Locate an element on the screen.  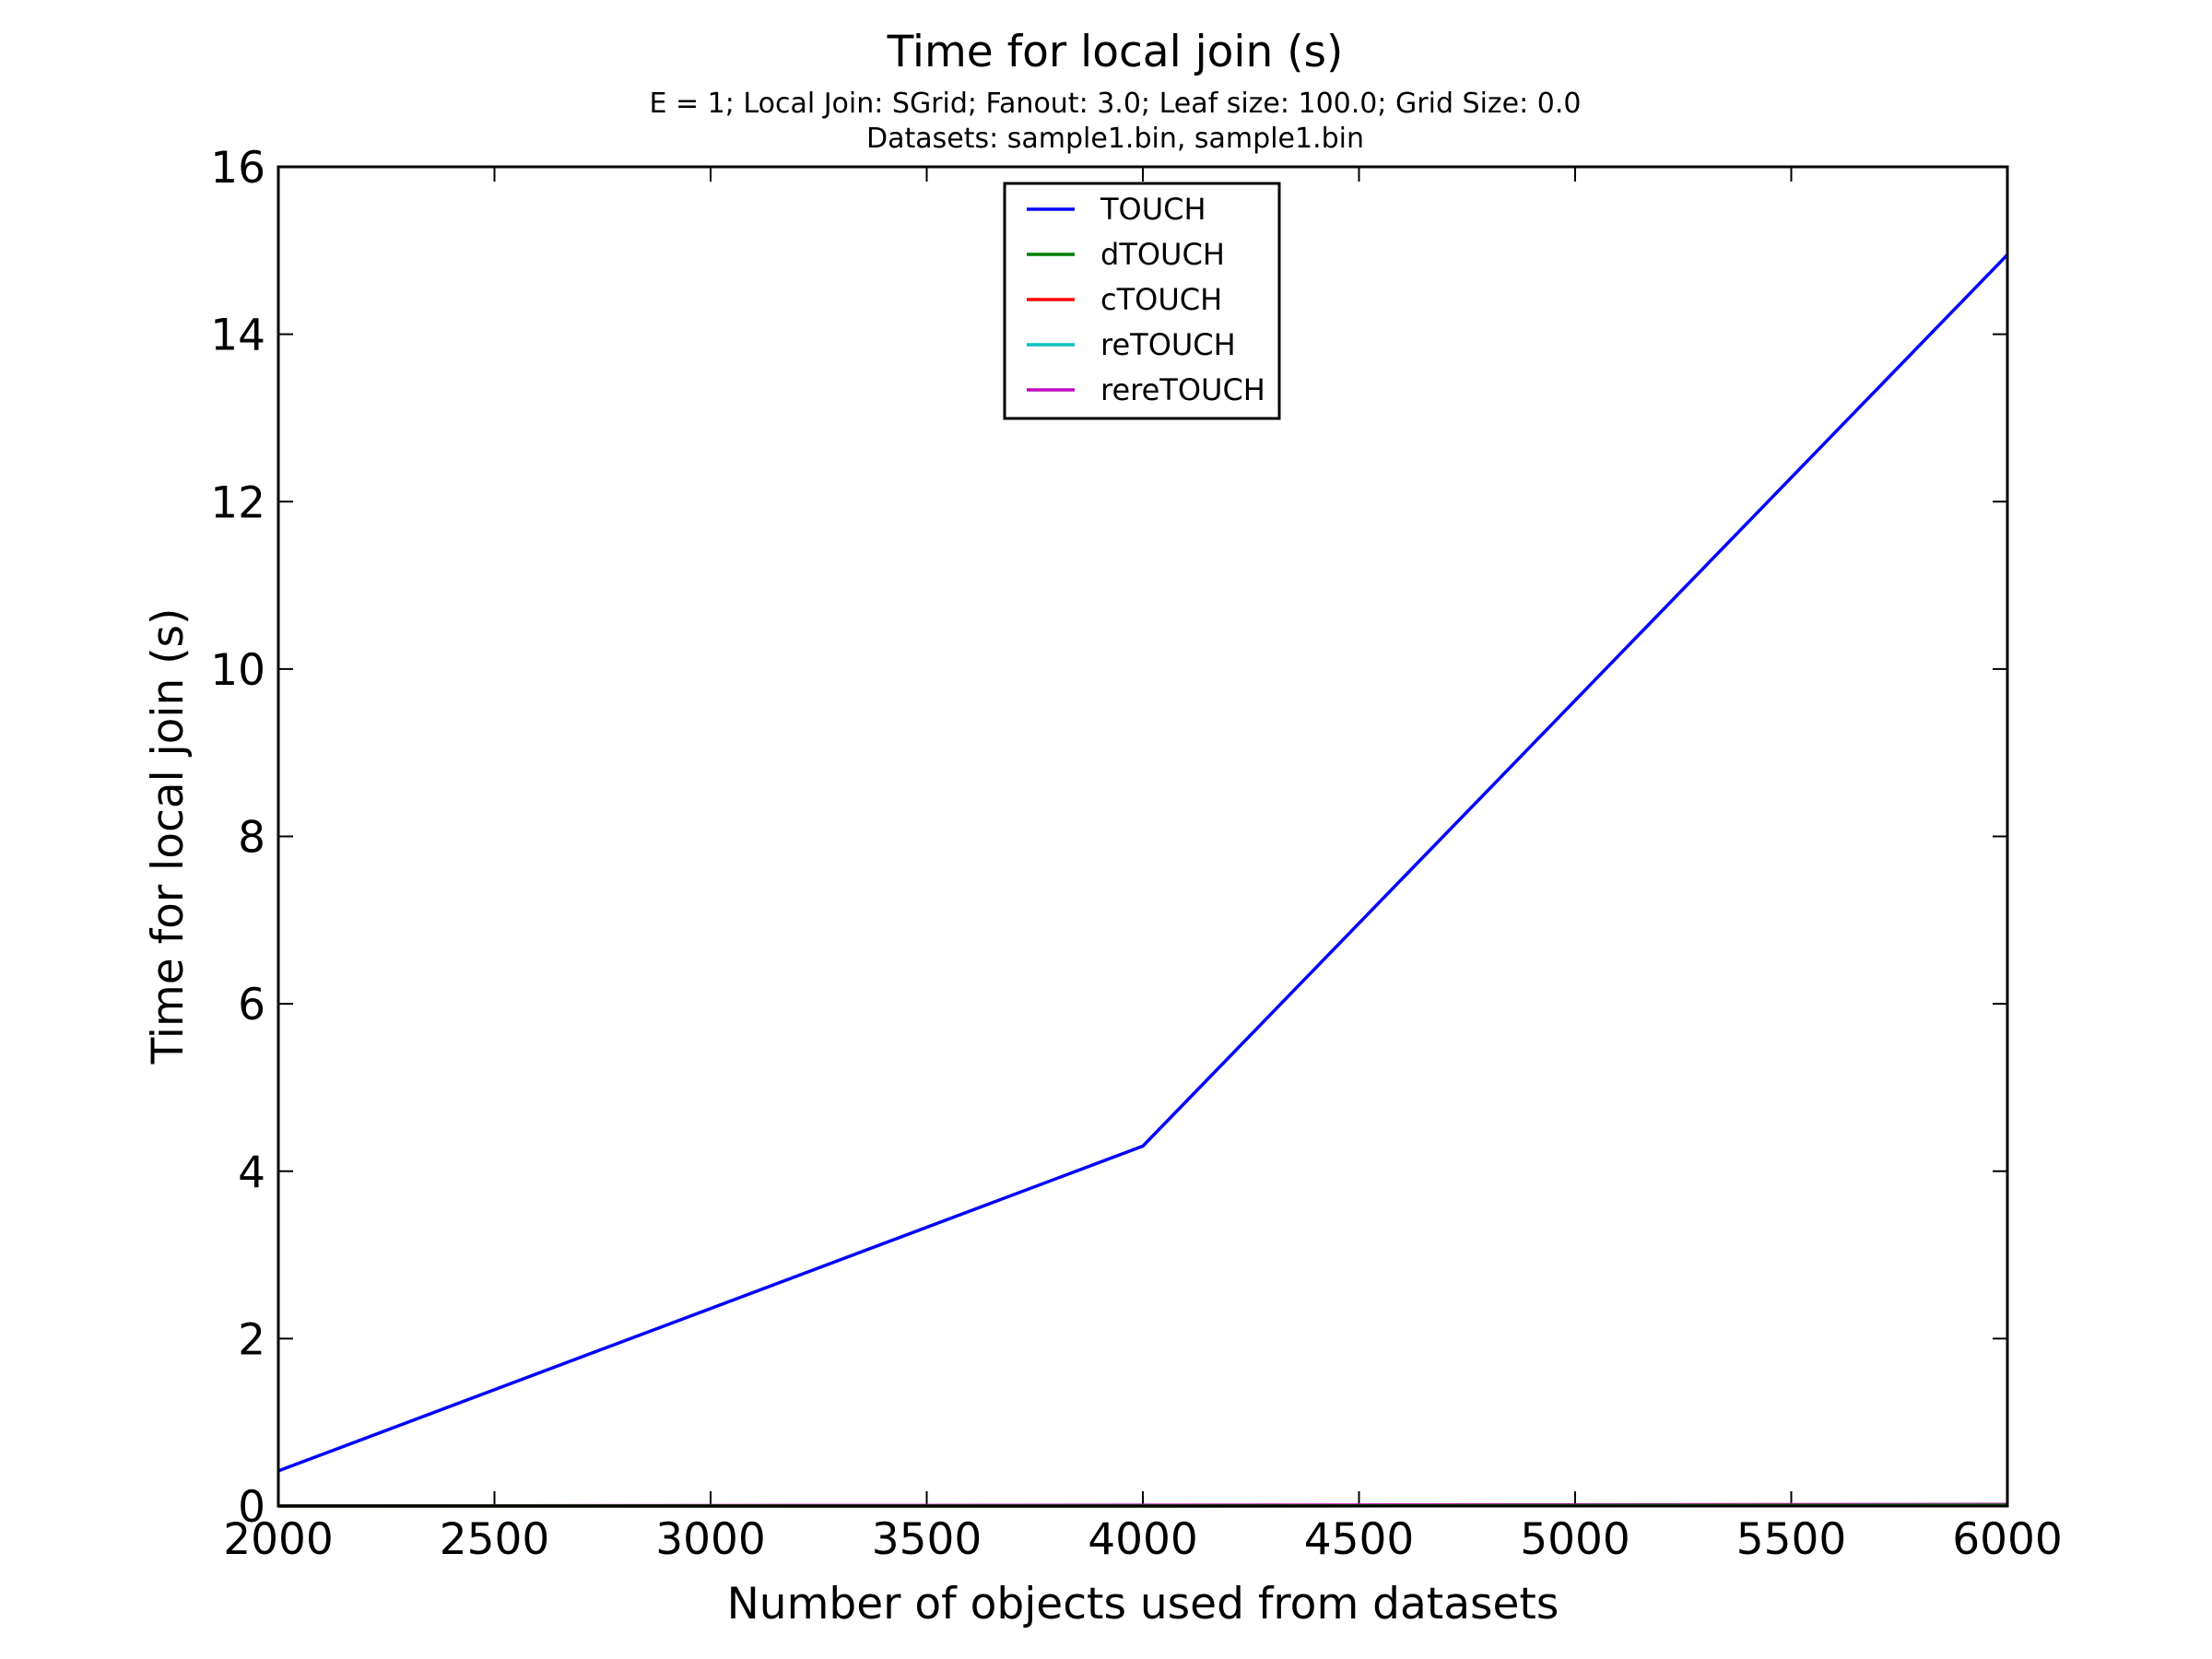
legend-label-ctouch: cTOUCH is located at coordinates (1161, 299).